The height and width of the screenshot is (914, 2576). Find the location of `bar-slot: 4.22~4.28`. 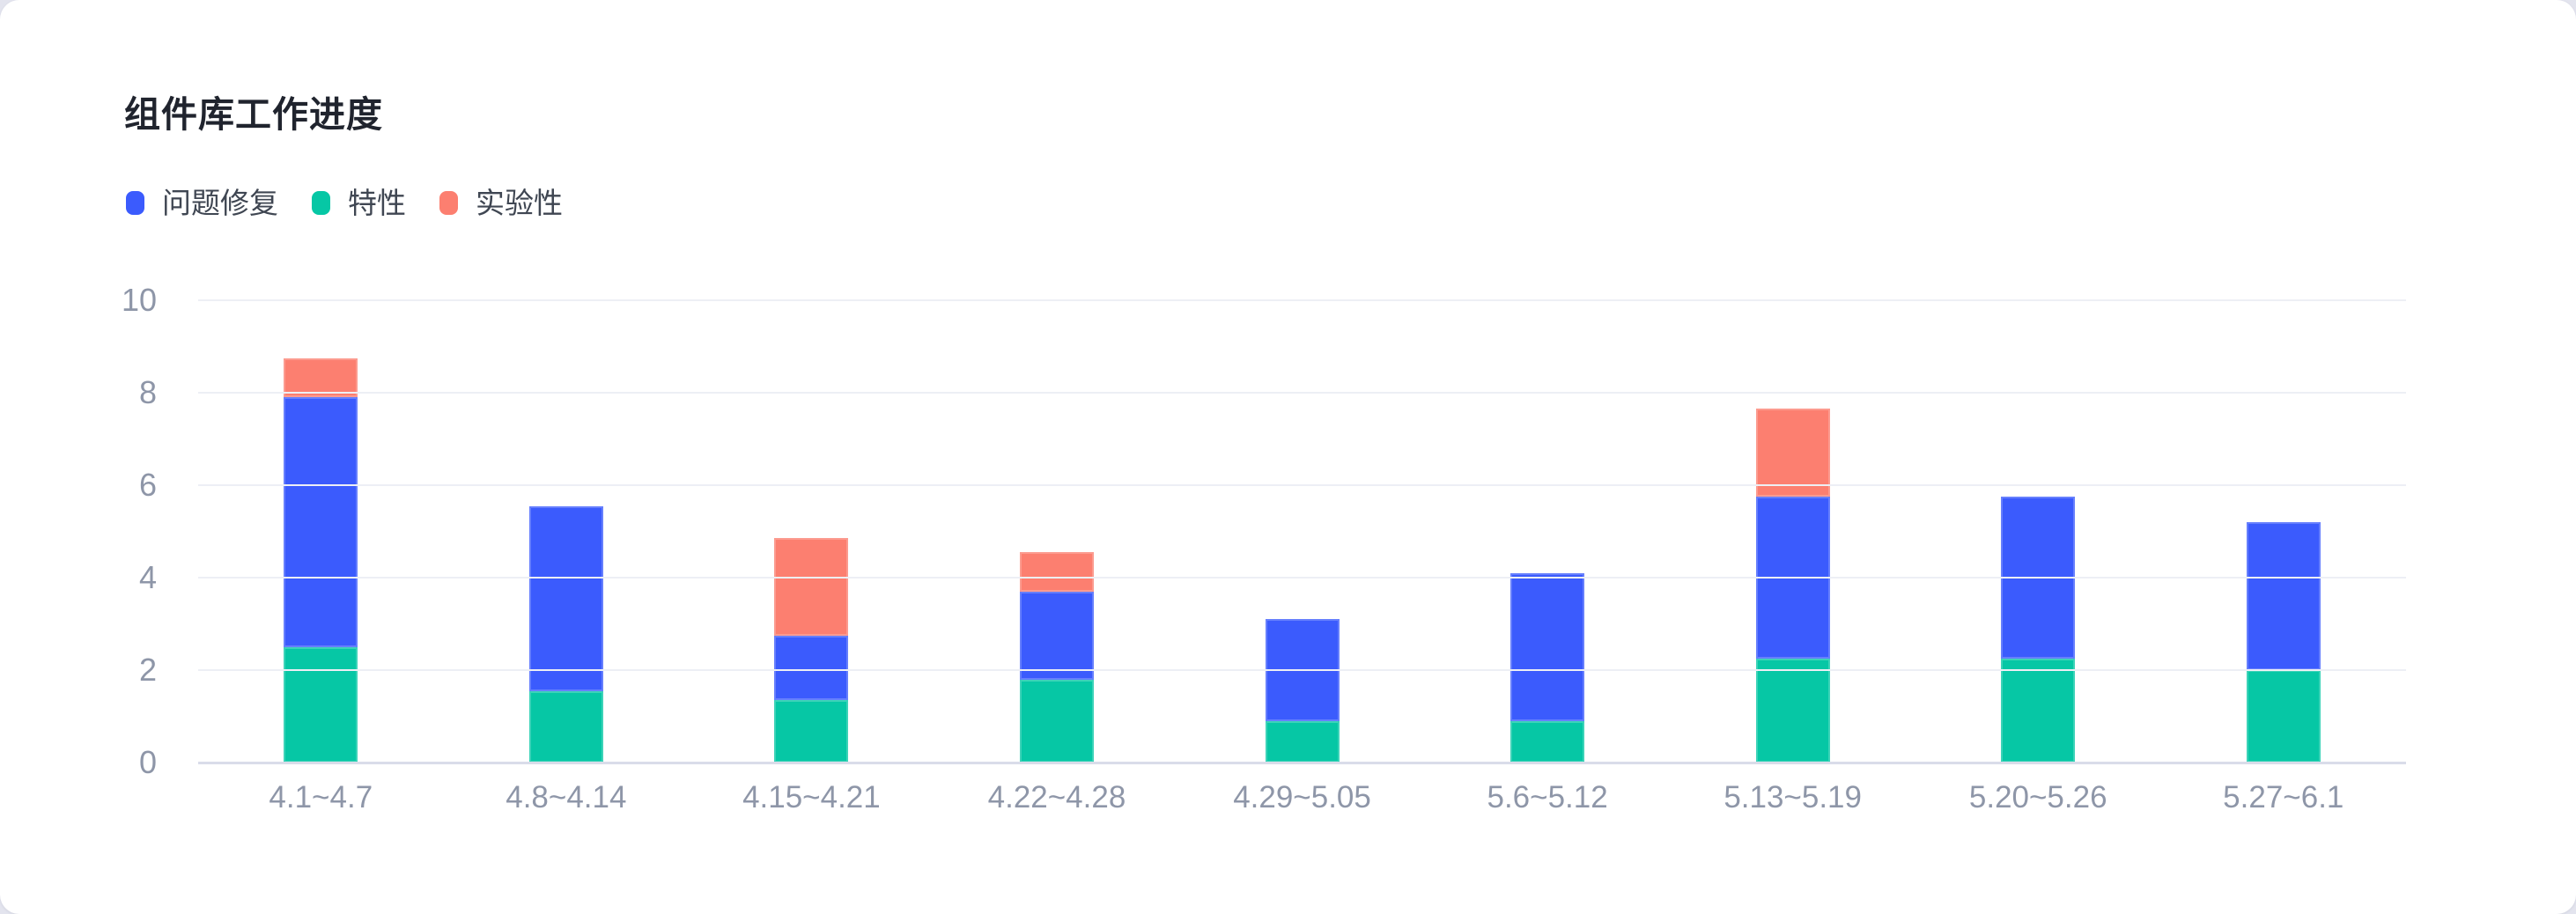

bar-slot: 4.22~4.28 is located at coordinates (1057, 557).